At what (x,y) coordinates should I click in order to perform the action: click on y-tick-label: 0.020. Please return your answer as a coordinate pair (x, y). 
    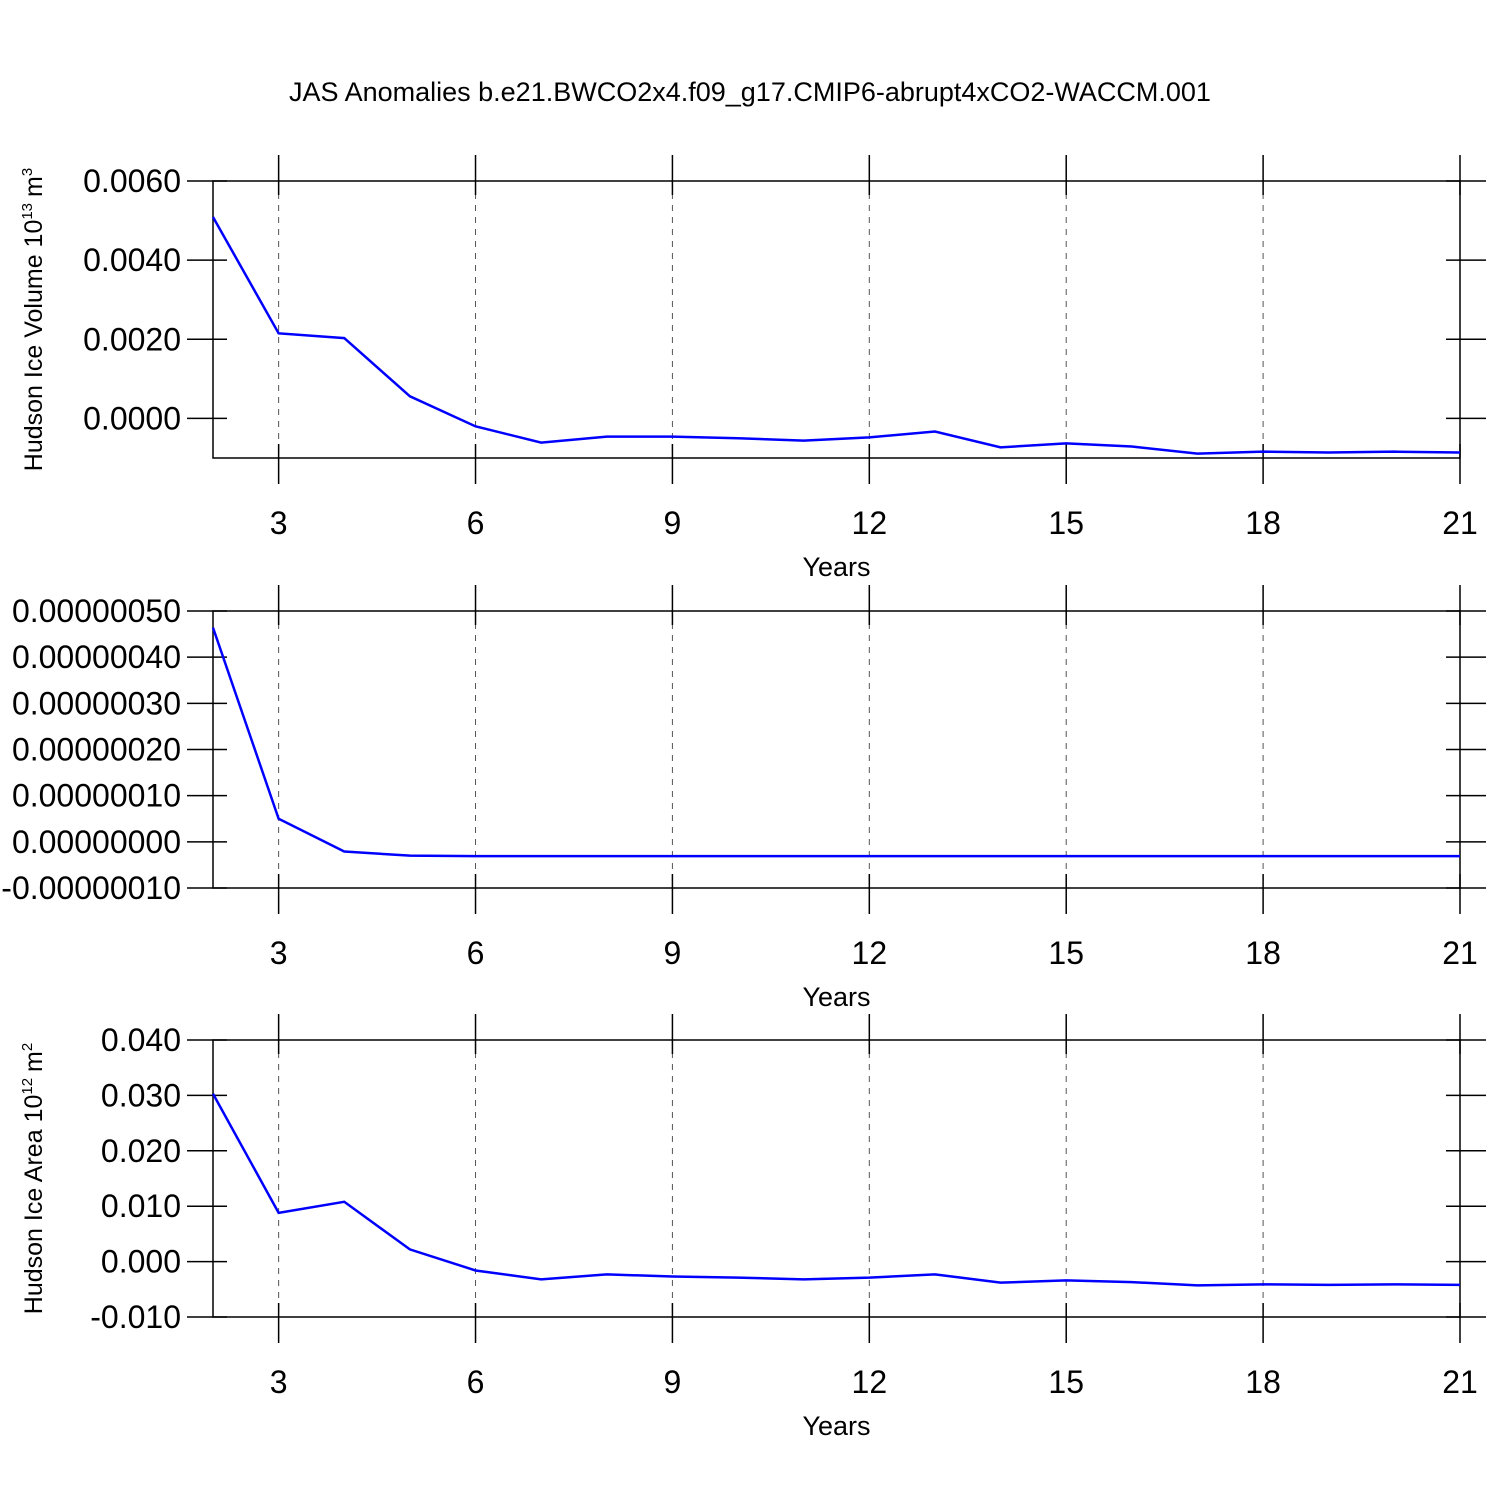
    Looking at the image, I should click on (141, 1151).